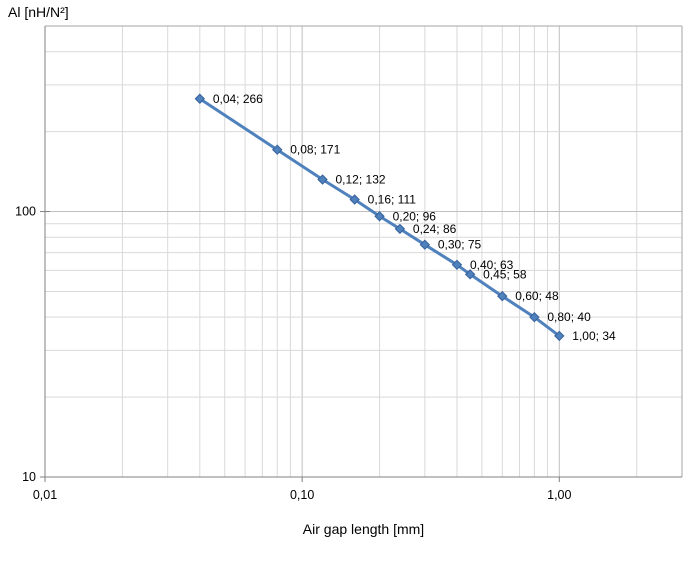 This screenshot has height=572, width=700. I want to click on data-point-label: 0,04; 266, so click(238, 99).